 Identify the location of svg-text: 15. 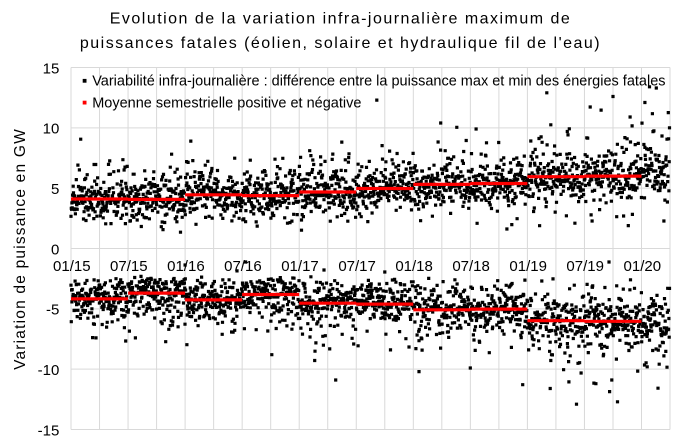
(51, 68).